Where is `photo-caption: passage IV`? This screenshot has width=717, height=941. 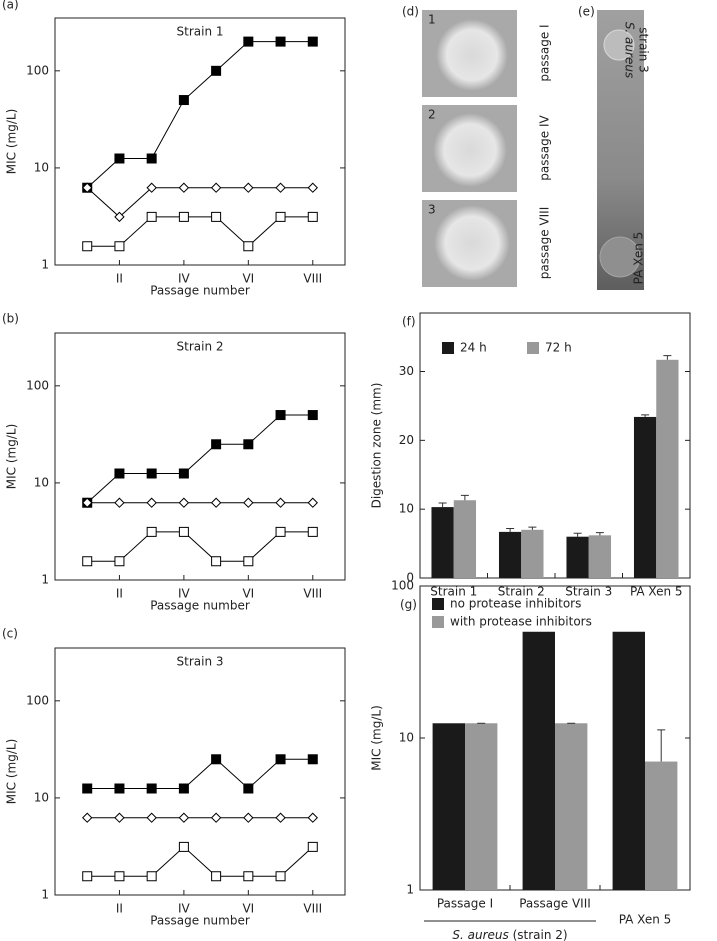 photo-caption: passage IV is located at coordinates (545, 148).